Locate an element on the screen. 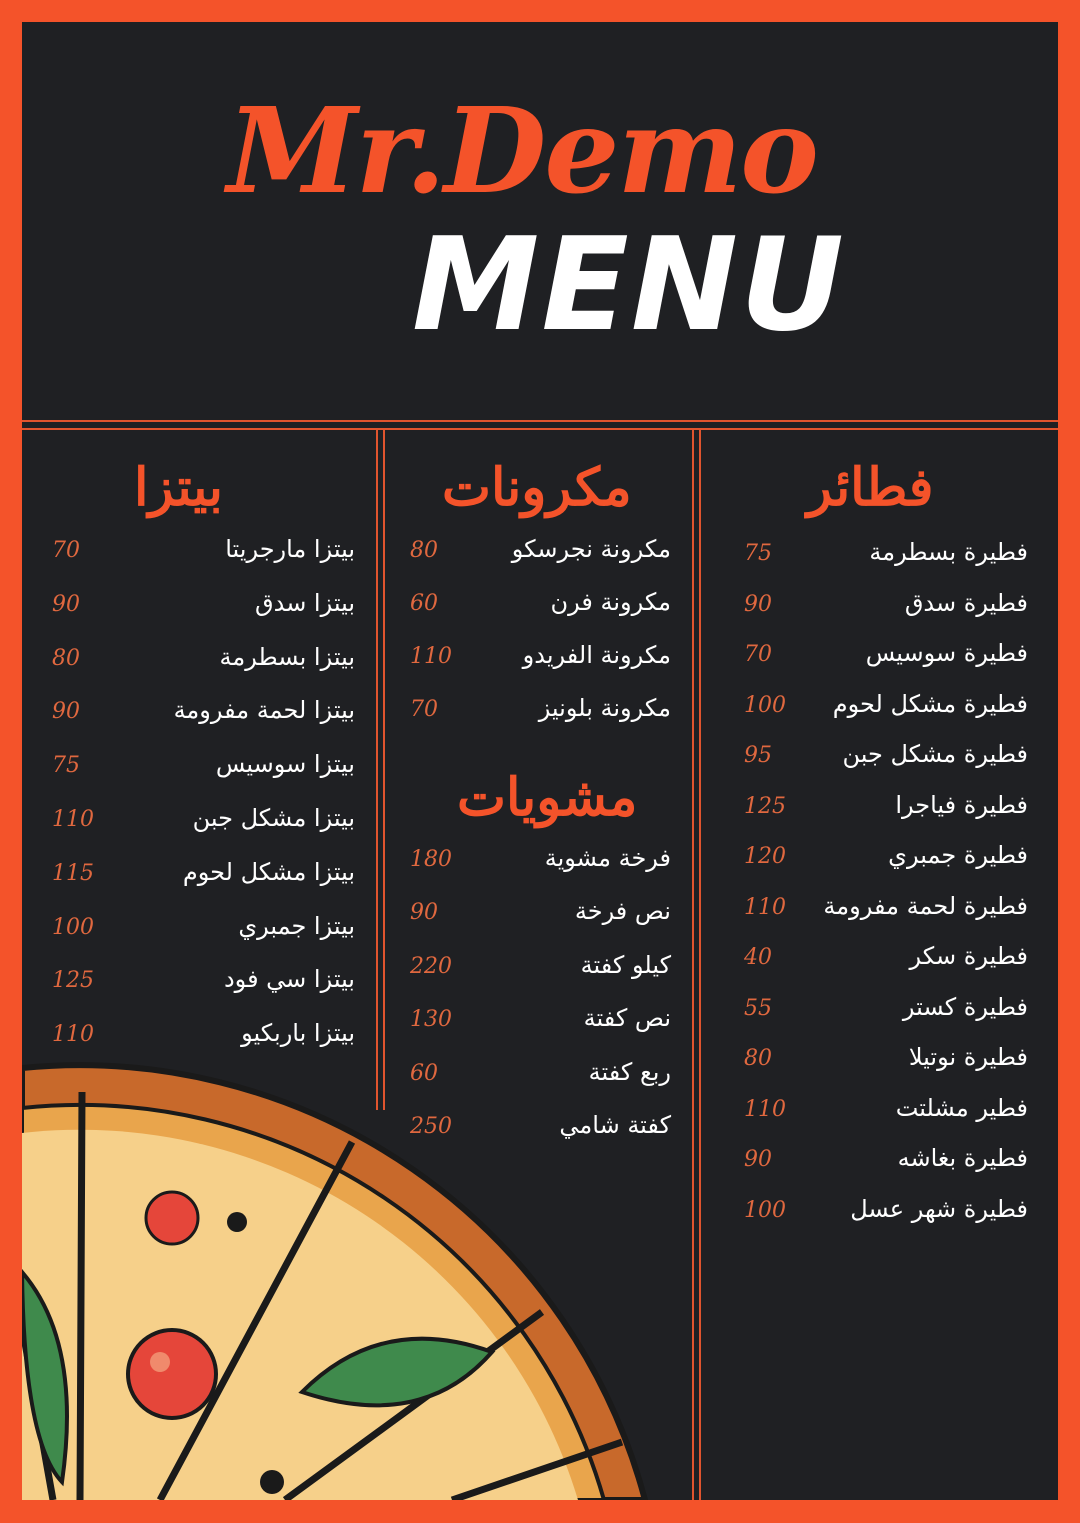 This screenshot has width=1080, height=1523. menu-item-pizza: بيتزا سي فود 125 is located at coordinates (203, 979).